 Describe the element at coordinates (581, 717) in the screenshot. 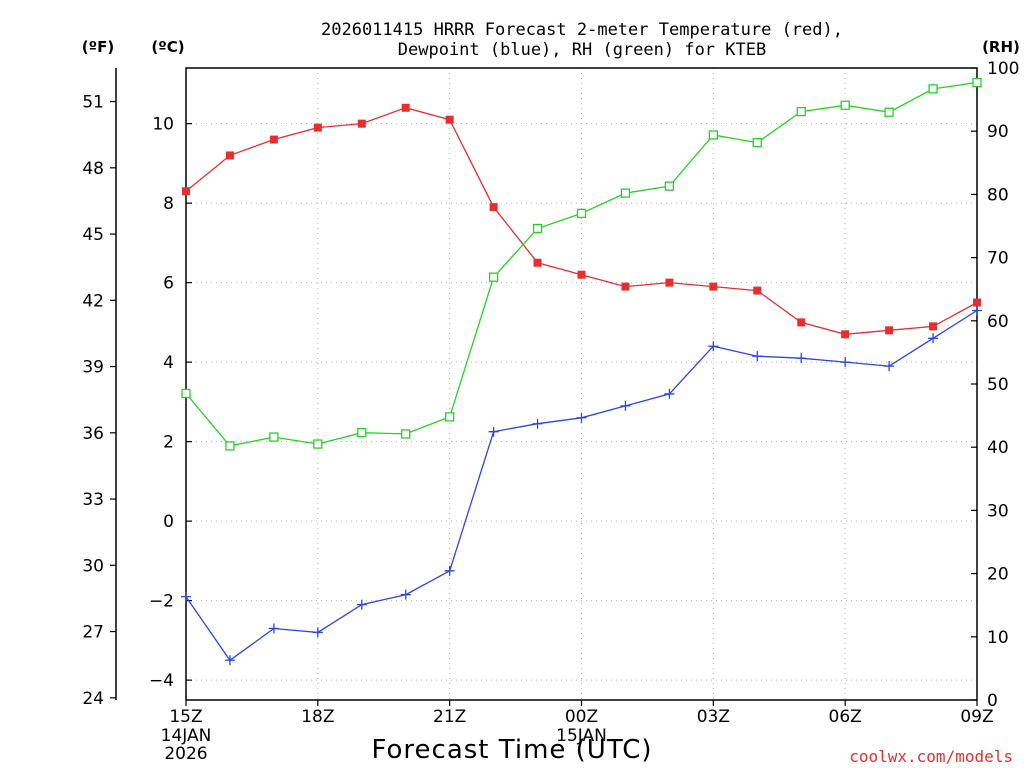

I see `x-tick-label: 00Z` at that location.